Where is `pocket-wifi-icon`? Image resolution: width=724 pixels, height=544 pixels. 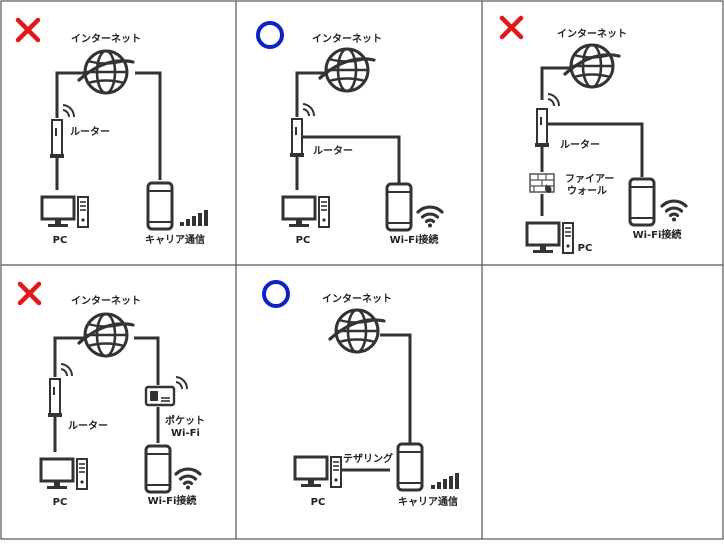 pocket-wifi-icon is located at coordinates (166, 391).